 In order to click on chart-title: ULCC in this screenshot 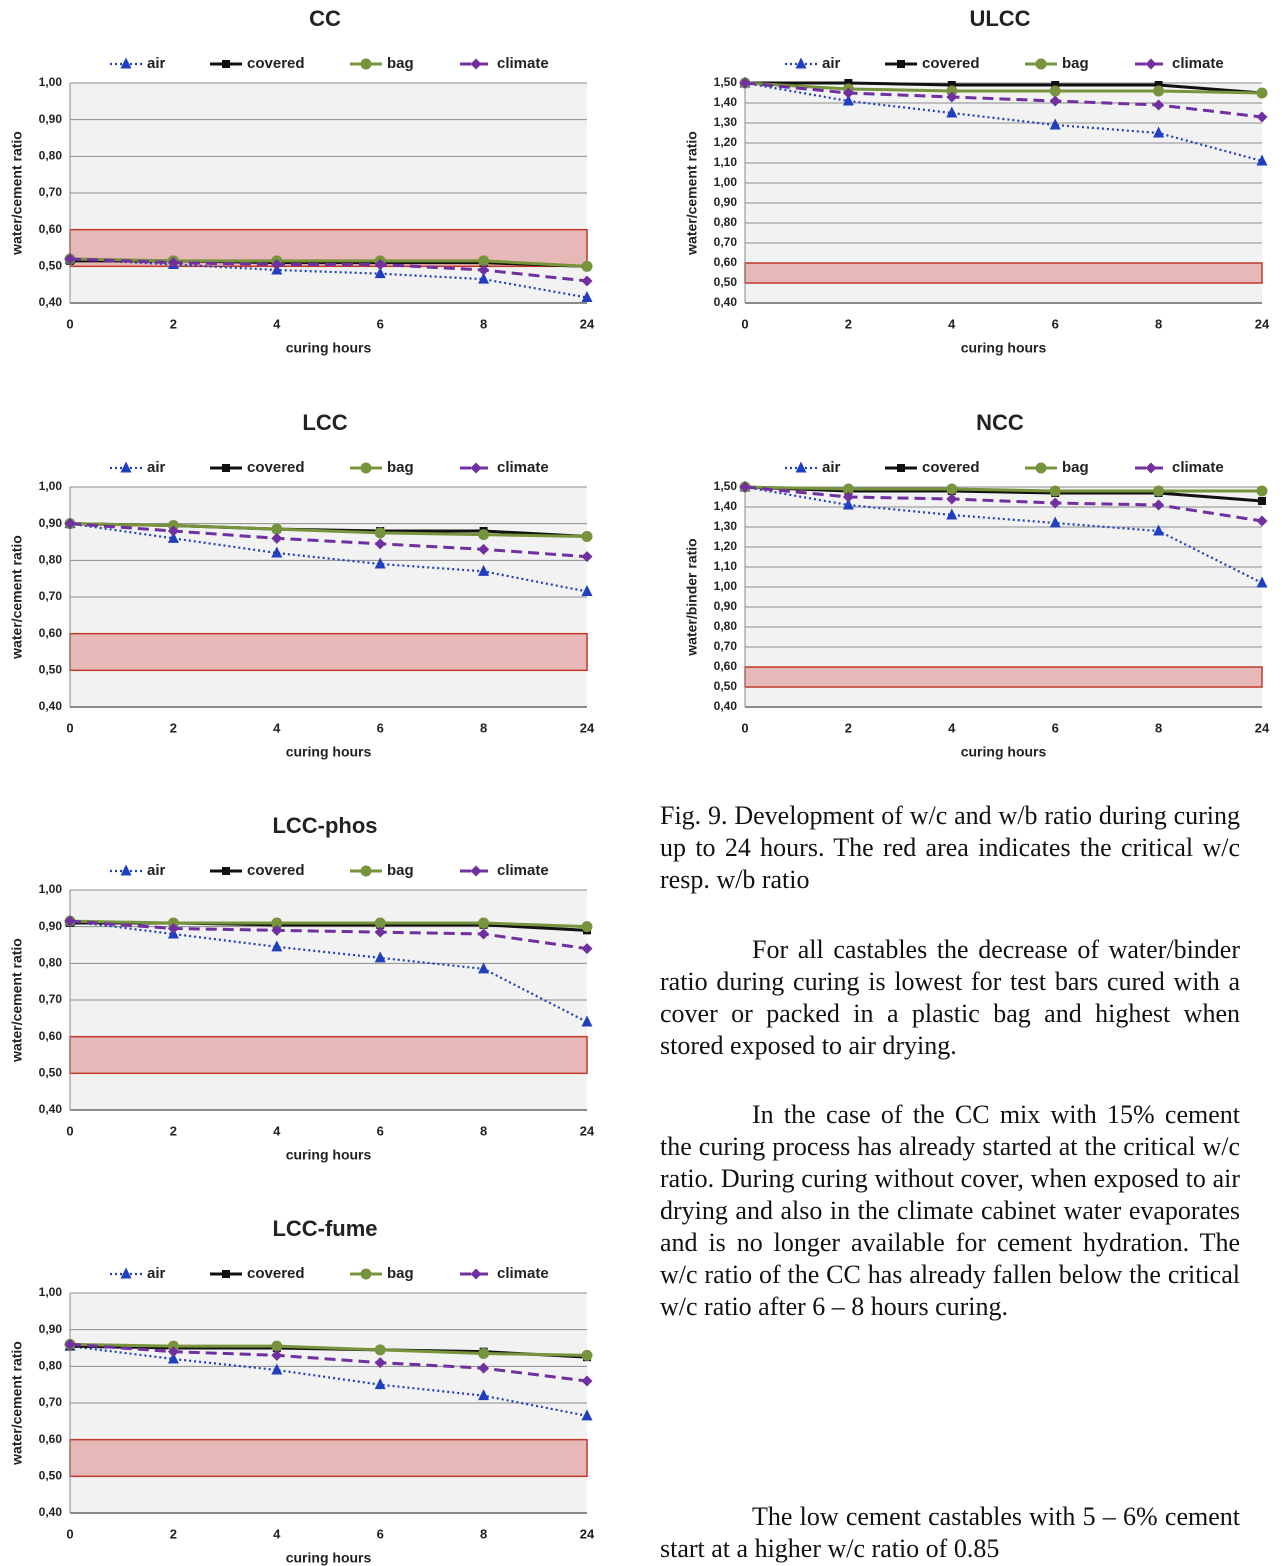, I will do `click(999, 18)`.